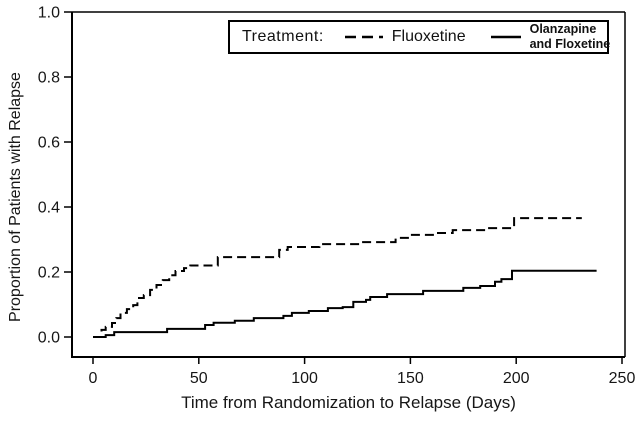  Describe the element at coordinates (363, 37) in the screenshot. I see `dashed-line-icon` at that location.